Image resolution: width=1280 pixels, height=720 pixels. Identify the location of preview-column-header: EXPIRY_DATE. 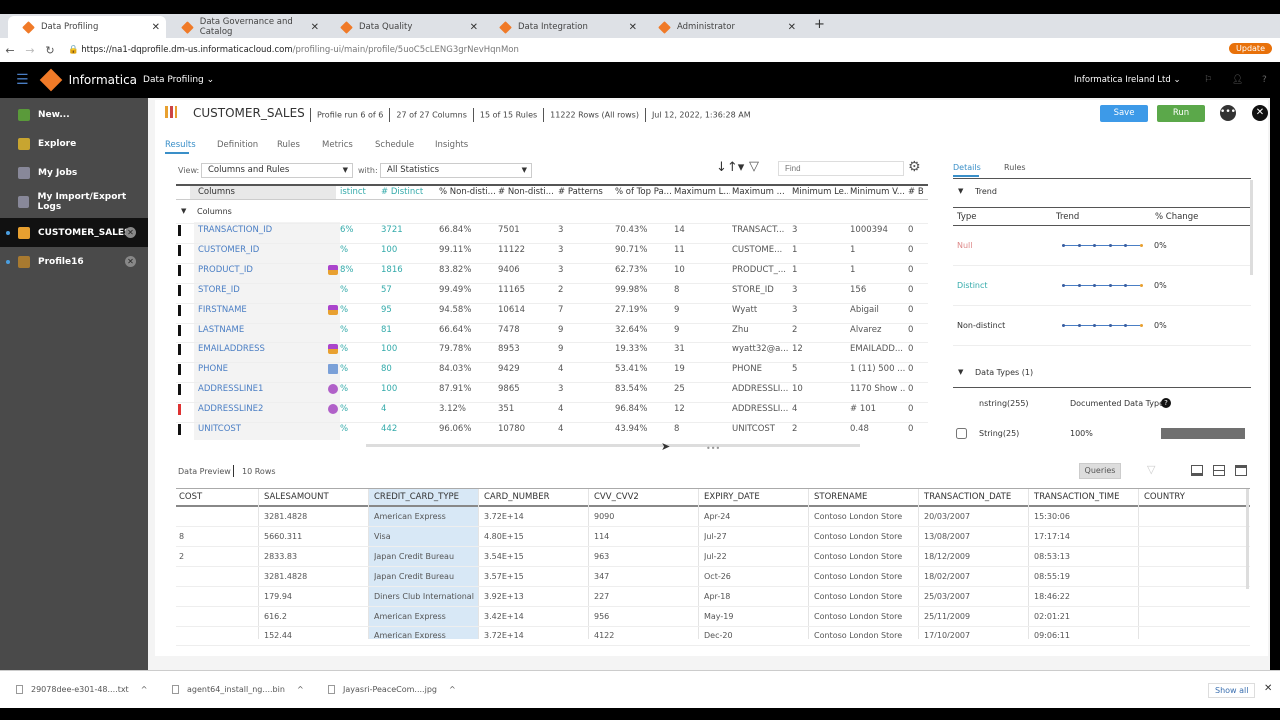
(732, 497).